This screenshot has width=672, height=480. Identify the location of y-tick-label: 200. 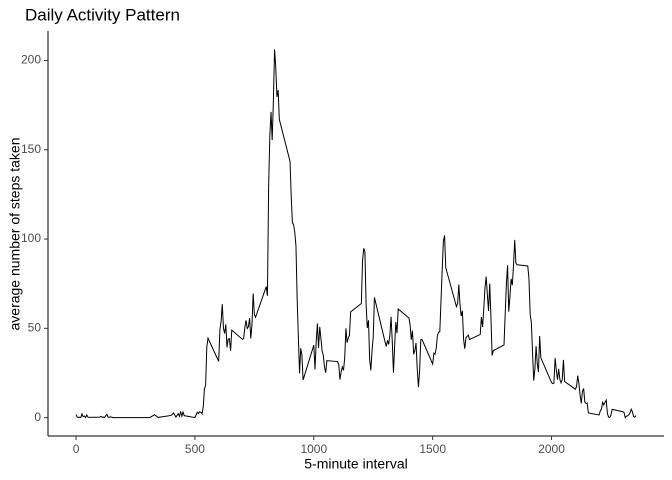
(31, 60).